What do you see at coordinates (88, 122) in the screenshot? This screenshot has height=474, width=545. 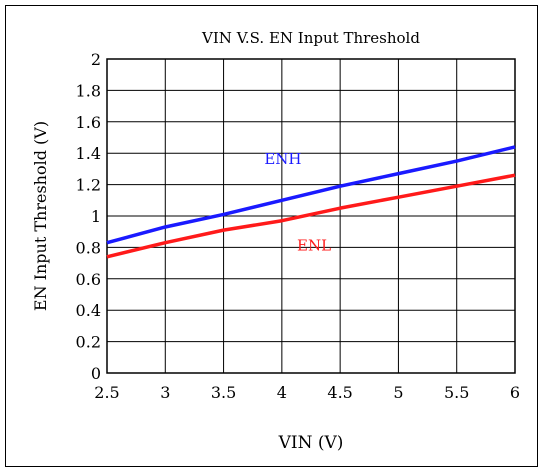 I see `y-tick-label: 1.6` at bounding box center [88, 122].